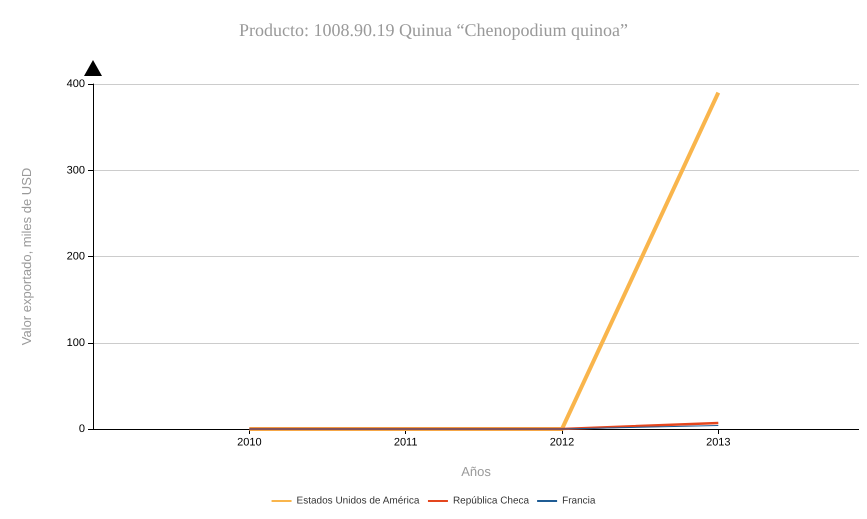 The image size is (867, 519). I want to click on x-tick-label: 2010, so click(249, 442).